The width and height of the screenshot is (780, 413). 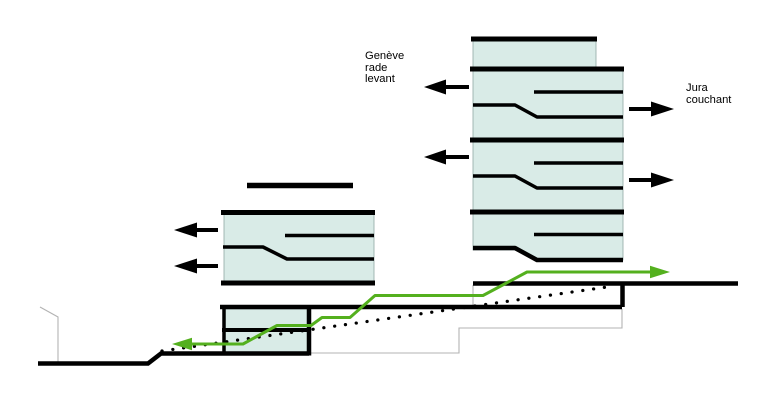 I want to click on right-building, so click(x=548, y=150).